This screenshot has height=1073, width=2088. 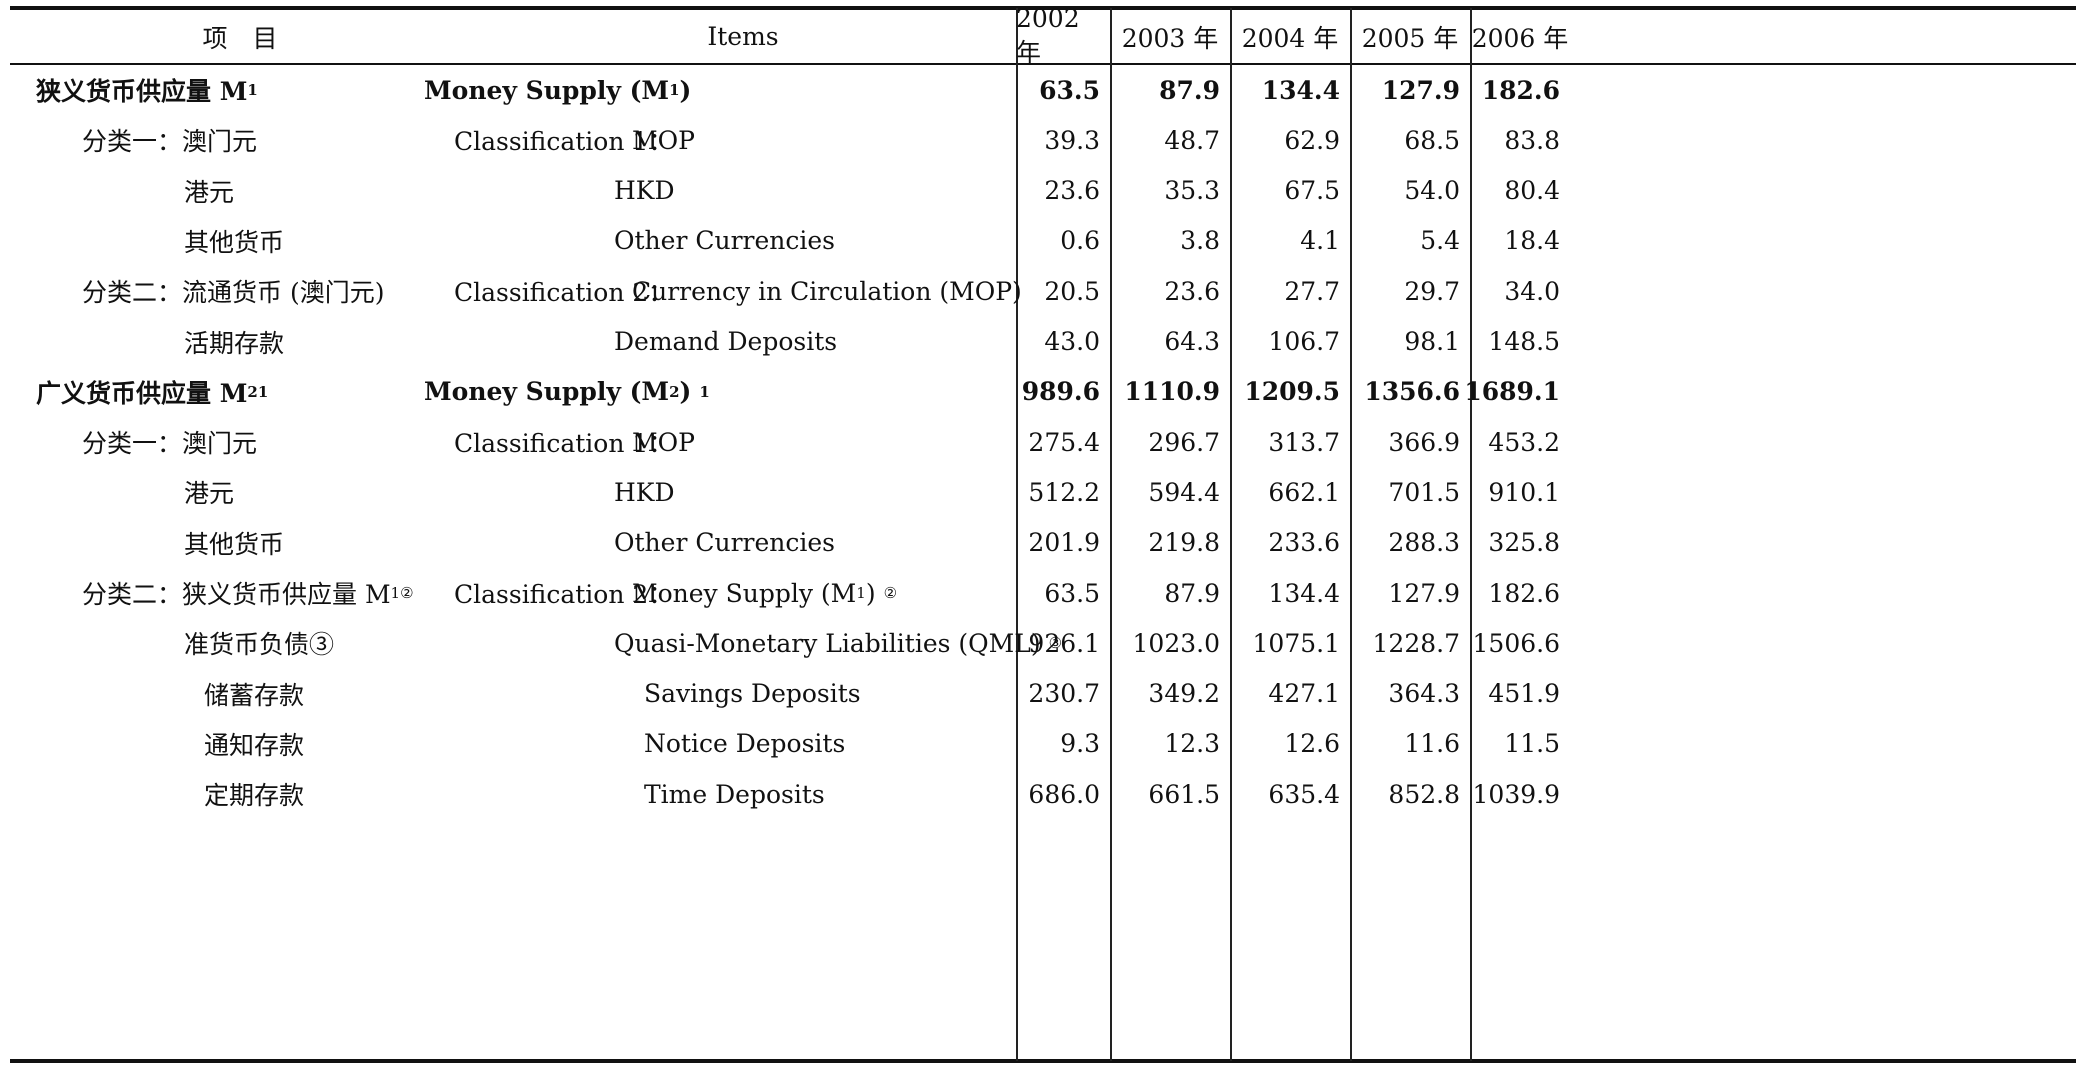 I want to click on item-en-text: Currency in Circulation (MOP), so click(x=827, y=291).